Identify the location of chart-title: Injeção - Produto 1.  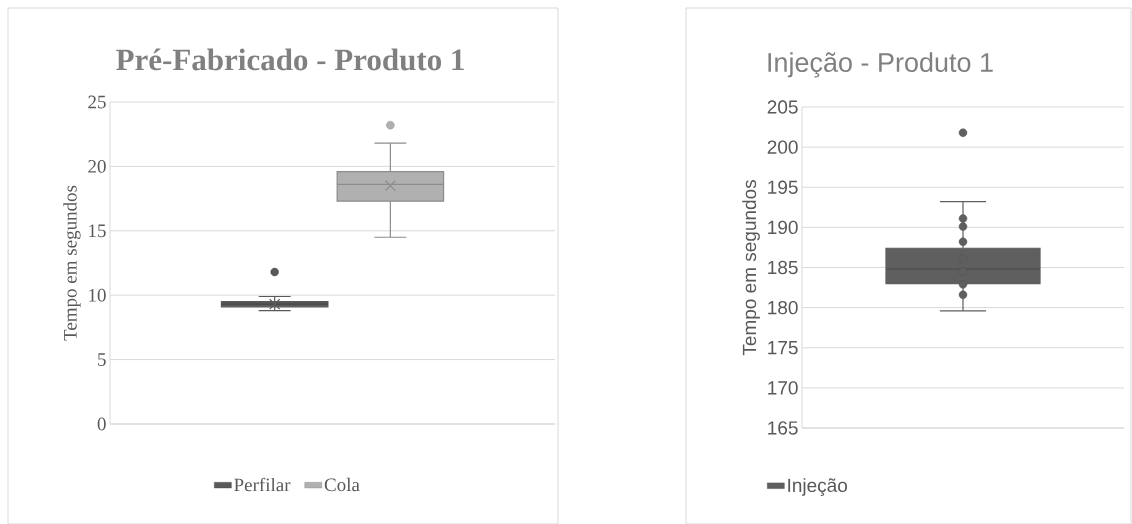
(880, 65).